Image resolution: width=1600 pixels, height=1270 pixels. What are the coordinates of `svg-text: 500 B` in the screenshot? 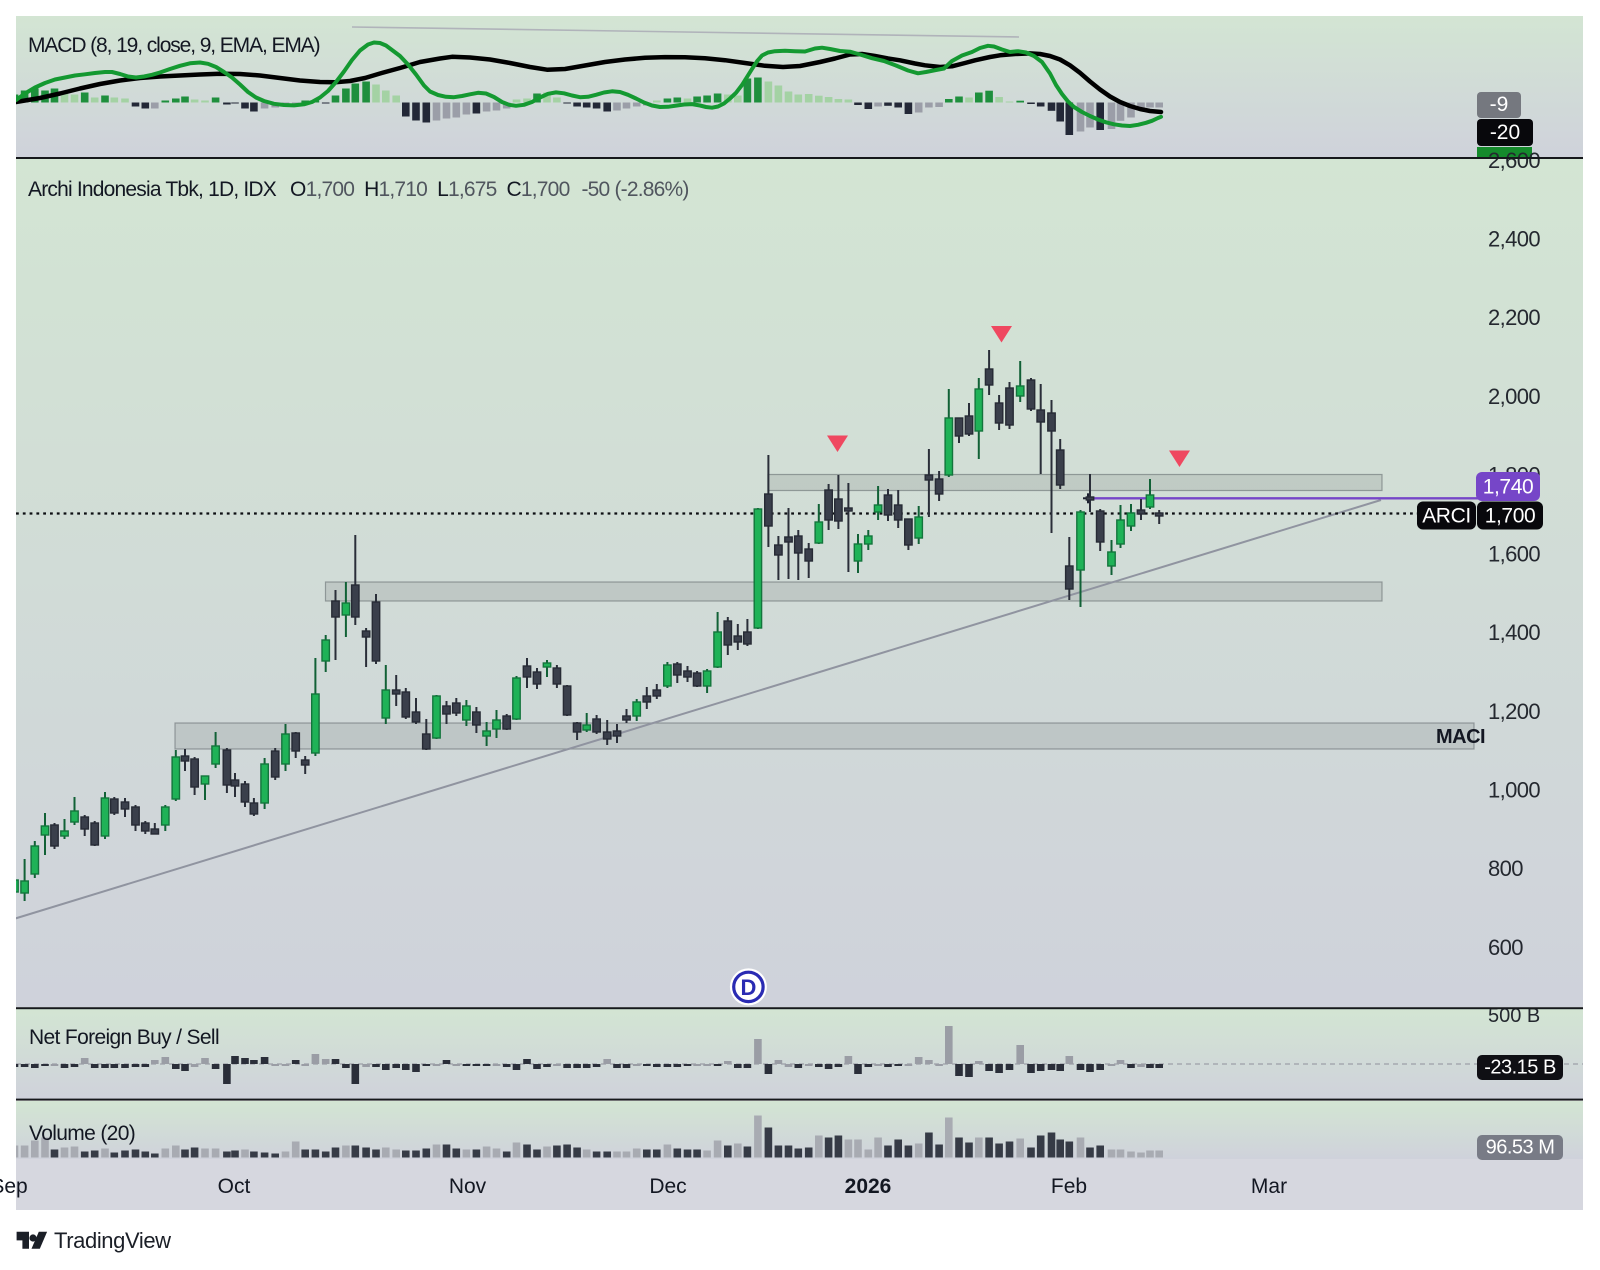 It's located at (1514, 1016).